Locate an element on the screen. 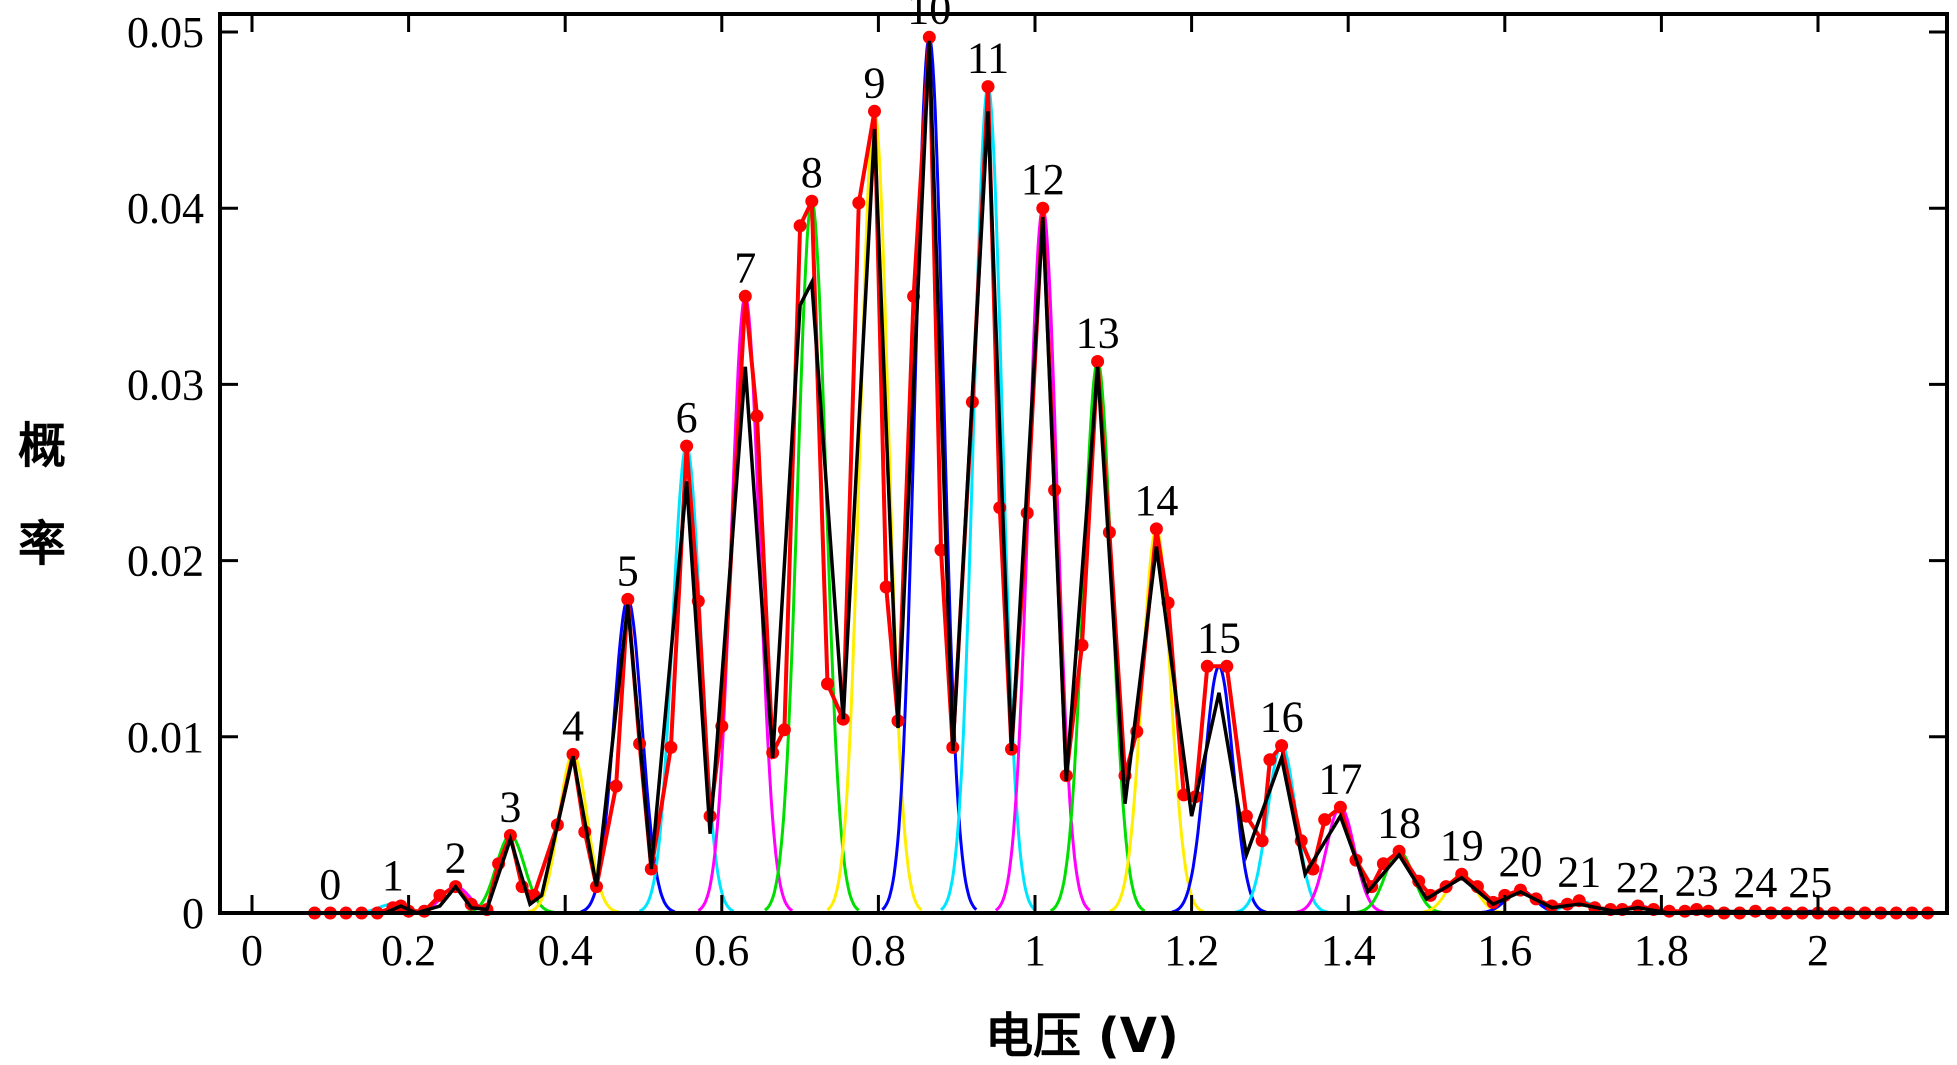 The image size is (1957, 1065). x-tick-label-7: 1.4 is located at coordinates (1348, 950).